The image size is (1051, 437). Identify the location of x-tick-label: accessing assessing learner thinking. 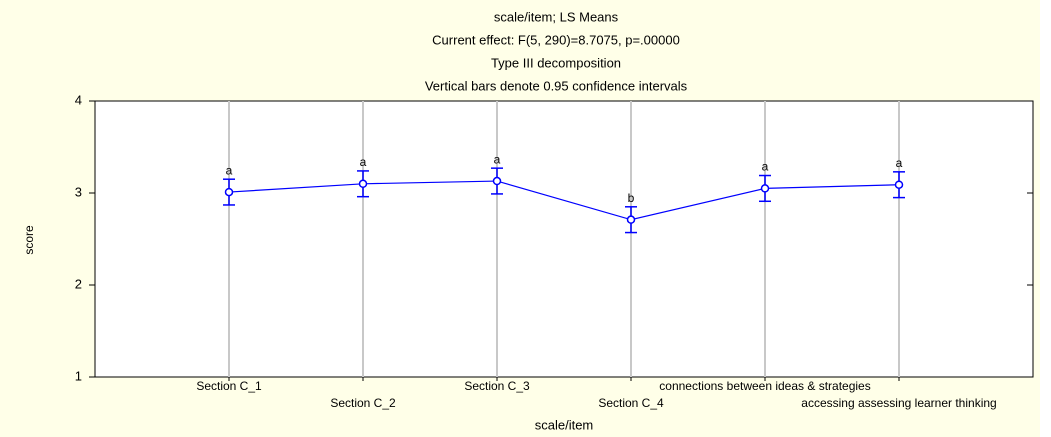
(898, 403).